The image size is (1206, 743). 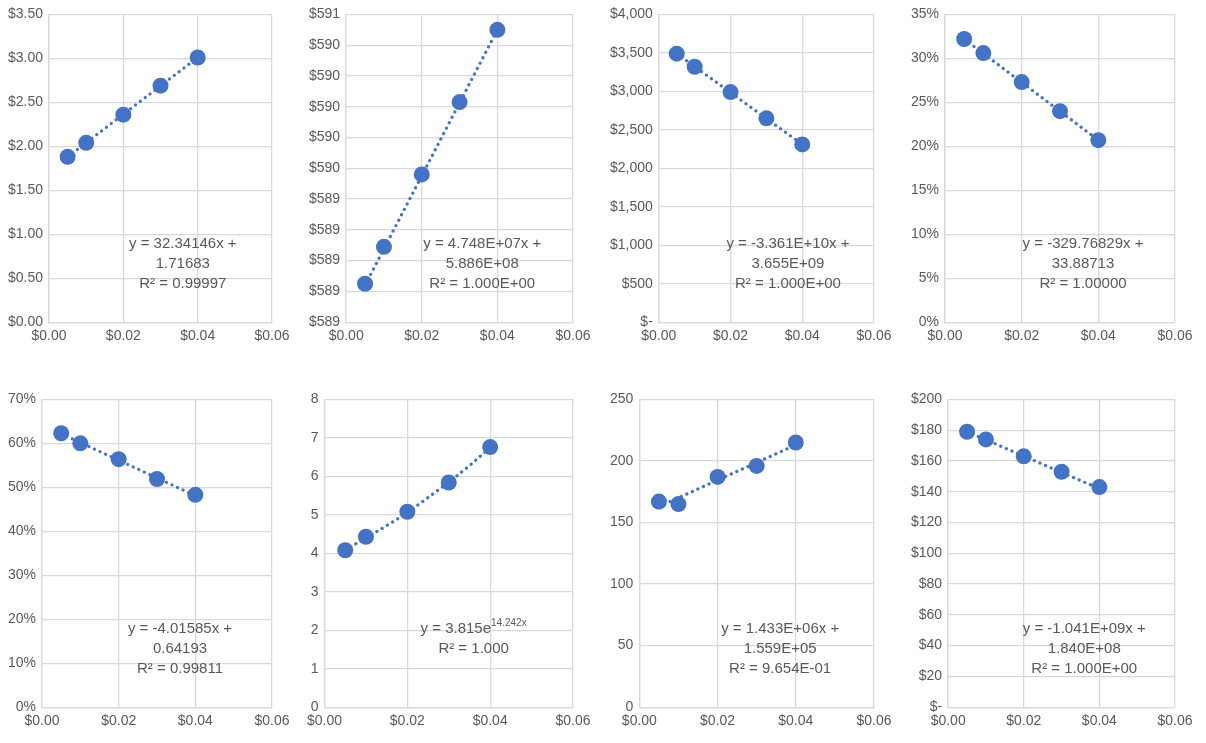 What do you see at coordinates (314, 552) in the screenshot?
I see `y-tick-label: 4` at bounding box center [314, 552].